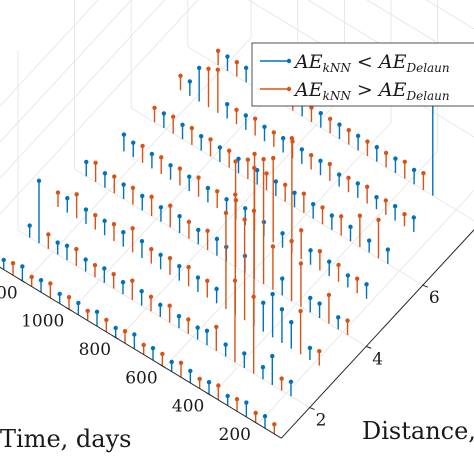  Describe the element at coordinates (141, 378) in the screenshot. I see `x-tick-label: 600` at that location.